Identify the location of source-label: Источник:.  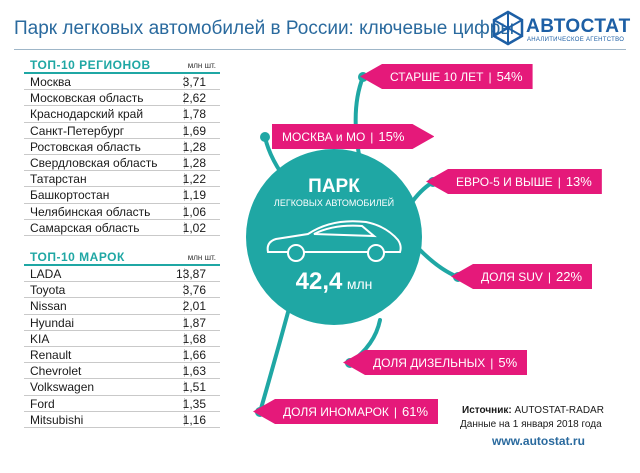
(487, 410).